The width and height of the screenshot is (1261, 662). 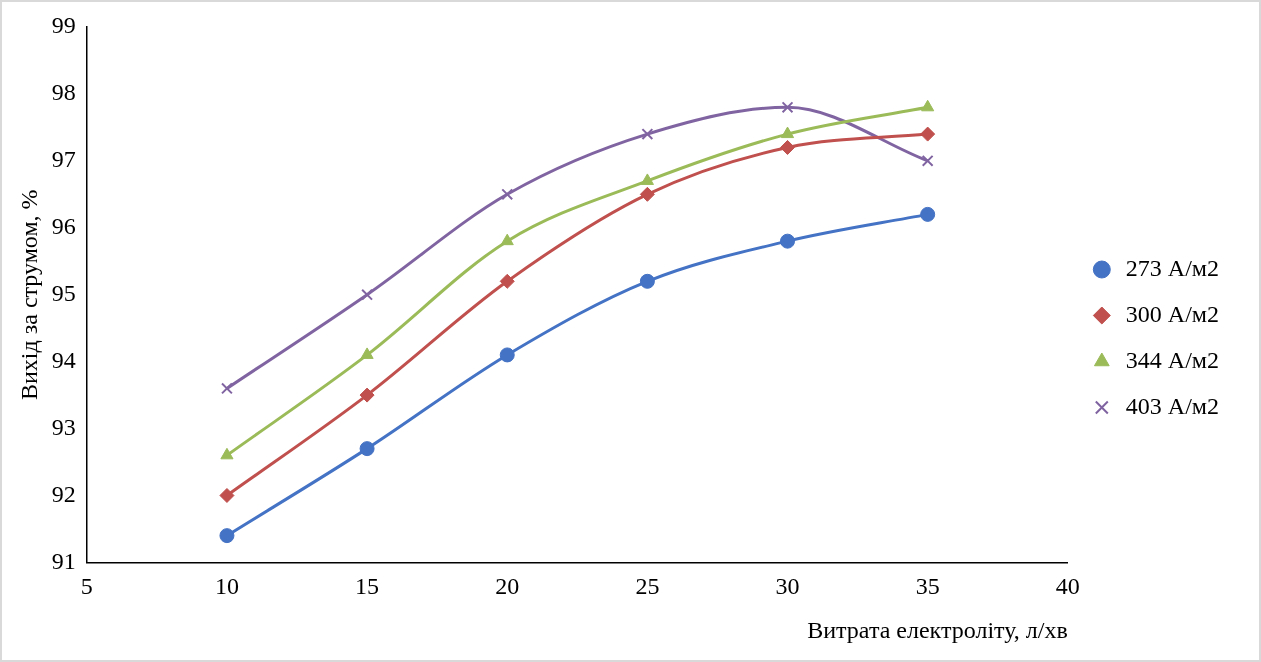 What do you see at coordinates (63, 226) in the screenshot?
I see `y-tick-label: 96` at bounding box center [63, 226].